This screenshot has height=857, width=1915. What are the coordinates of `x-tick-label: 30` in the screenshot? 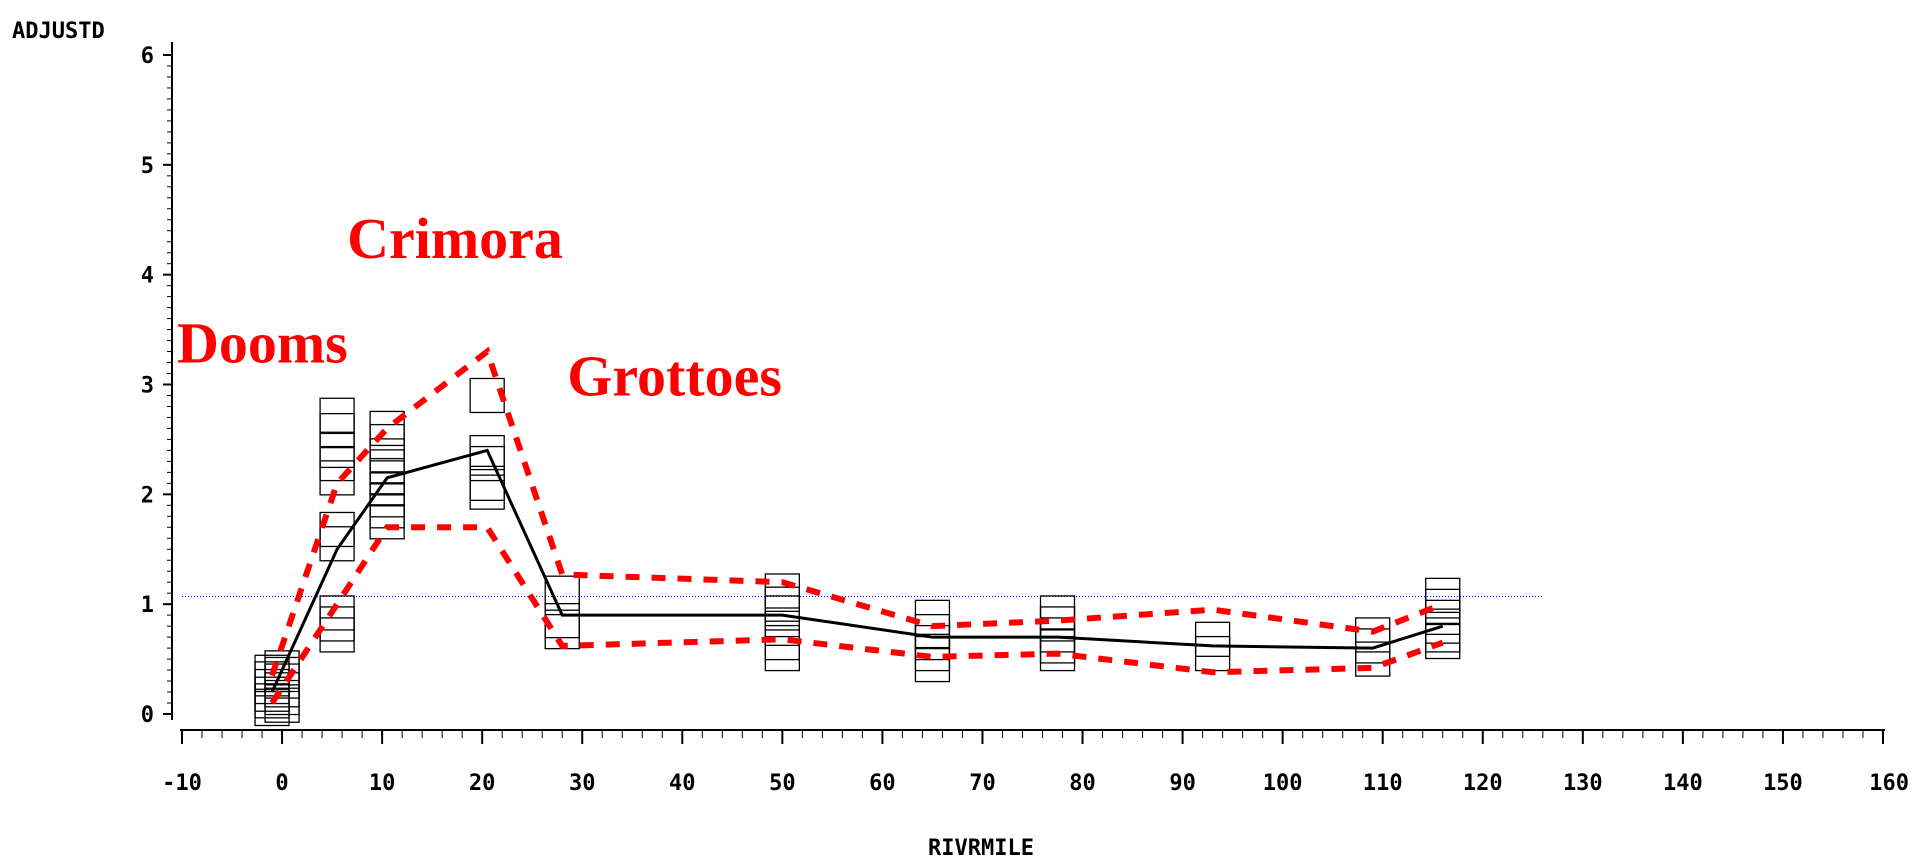 It's located at (582, 783).